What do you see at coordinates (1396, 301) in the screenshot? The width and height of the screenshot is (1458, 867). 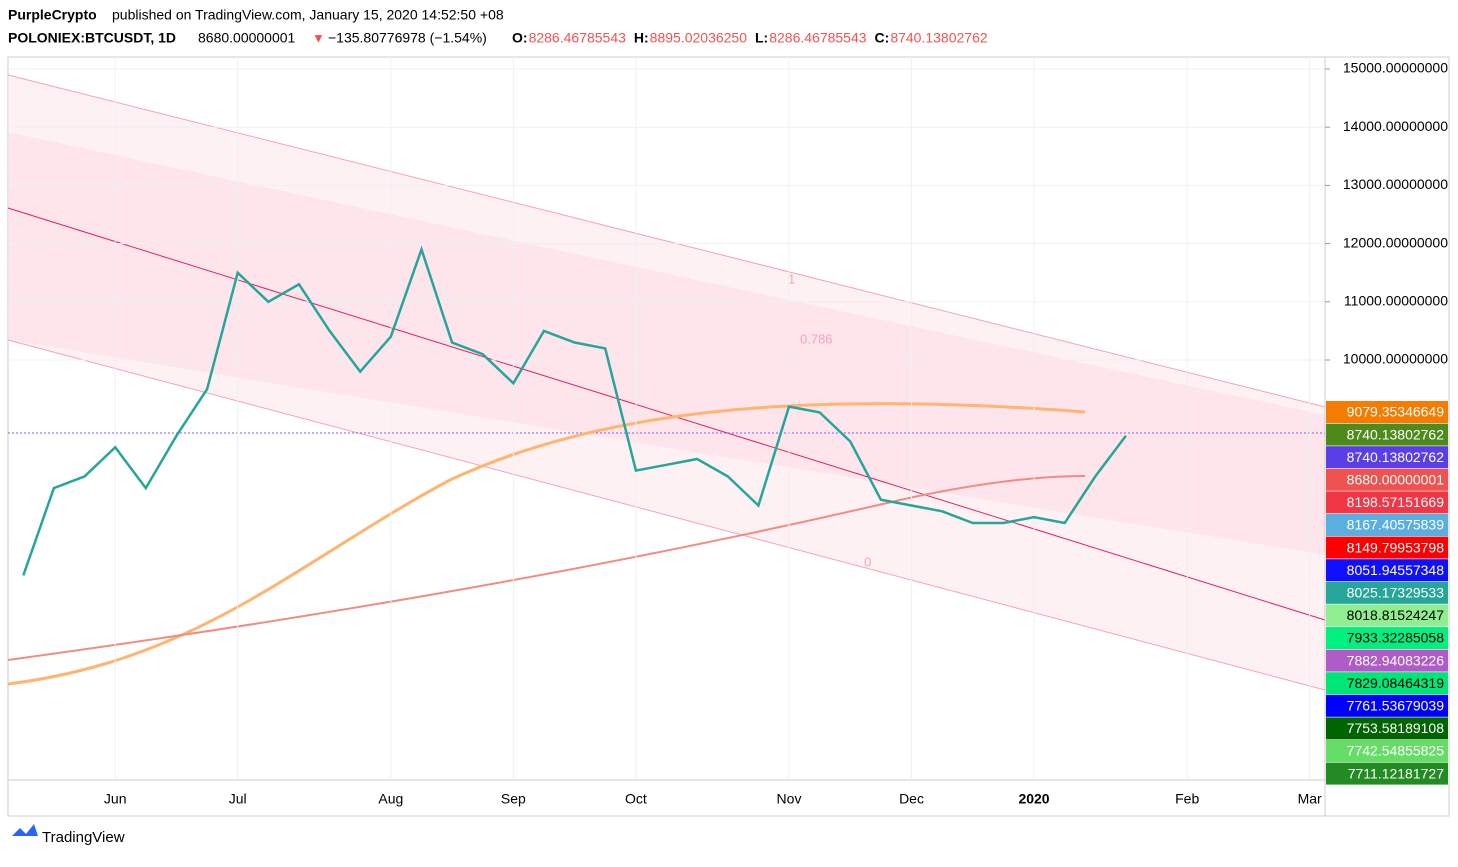 I see `y-tick-label: 11000.00000000` at bounding box center [1396, 301].